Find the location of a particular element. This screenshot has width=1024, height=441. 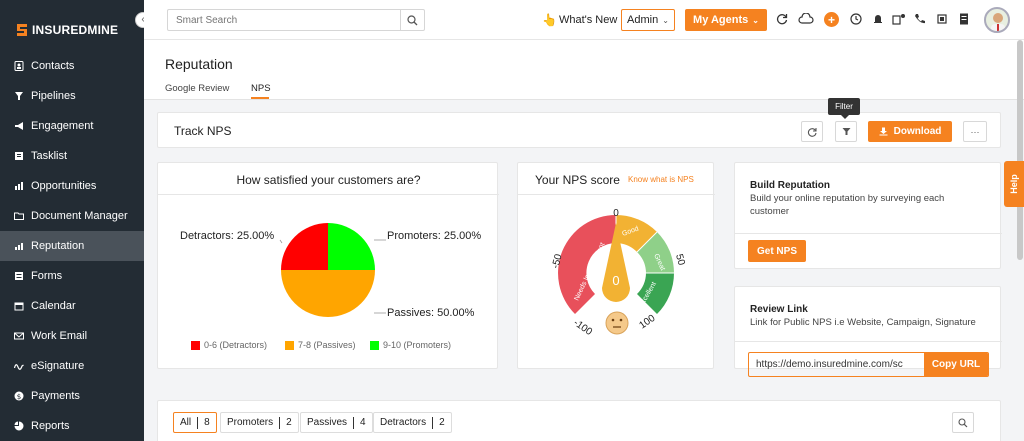

chip-label: All is located at coordinates (186, 422).